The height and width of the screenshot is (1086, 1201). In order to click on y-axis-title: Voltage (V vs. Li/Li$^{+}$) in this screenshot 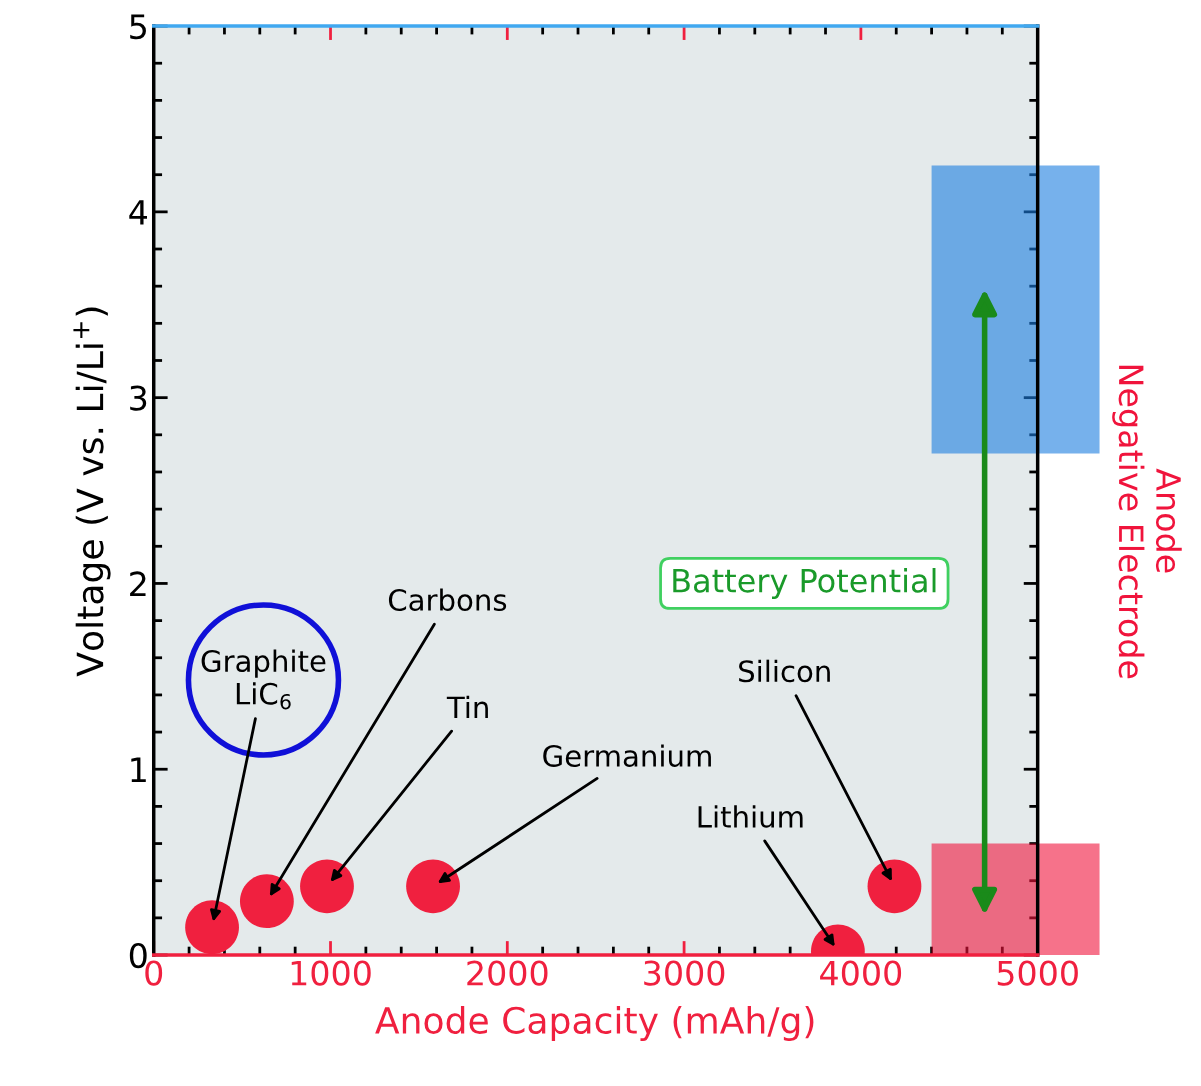, I will do `click(92, 492)`.